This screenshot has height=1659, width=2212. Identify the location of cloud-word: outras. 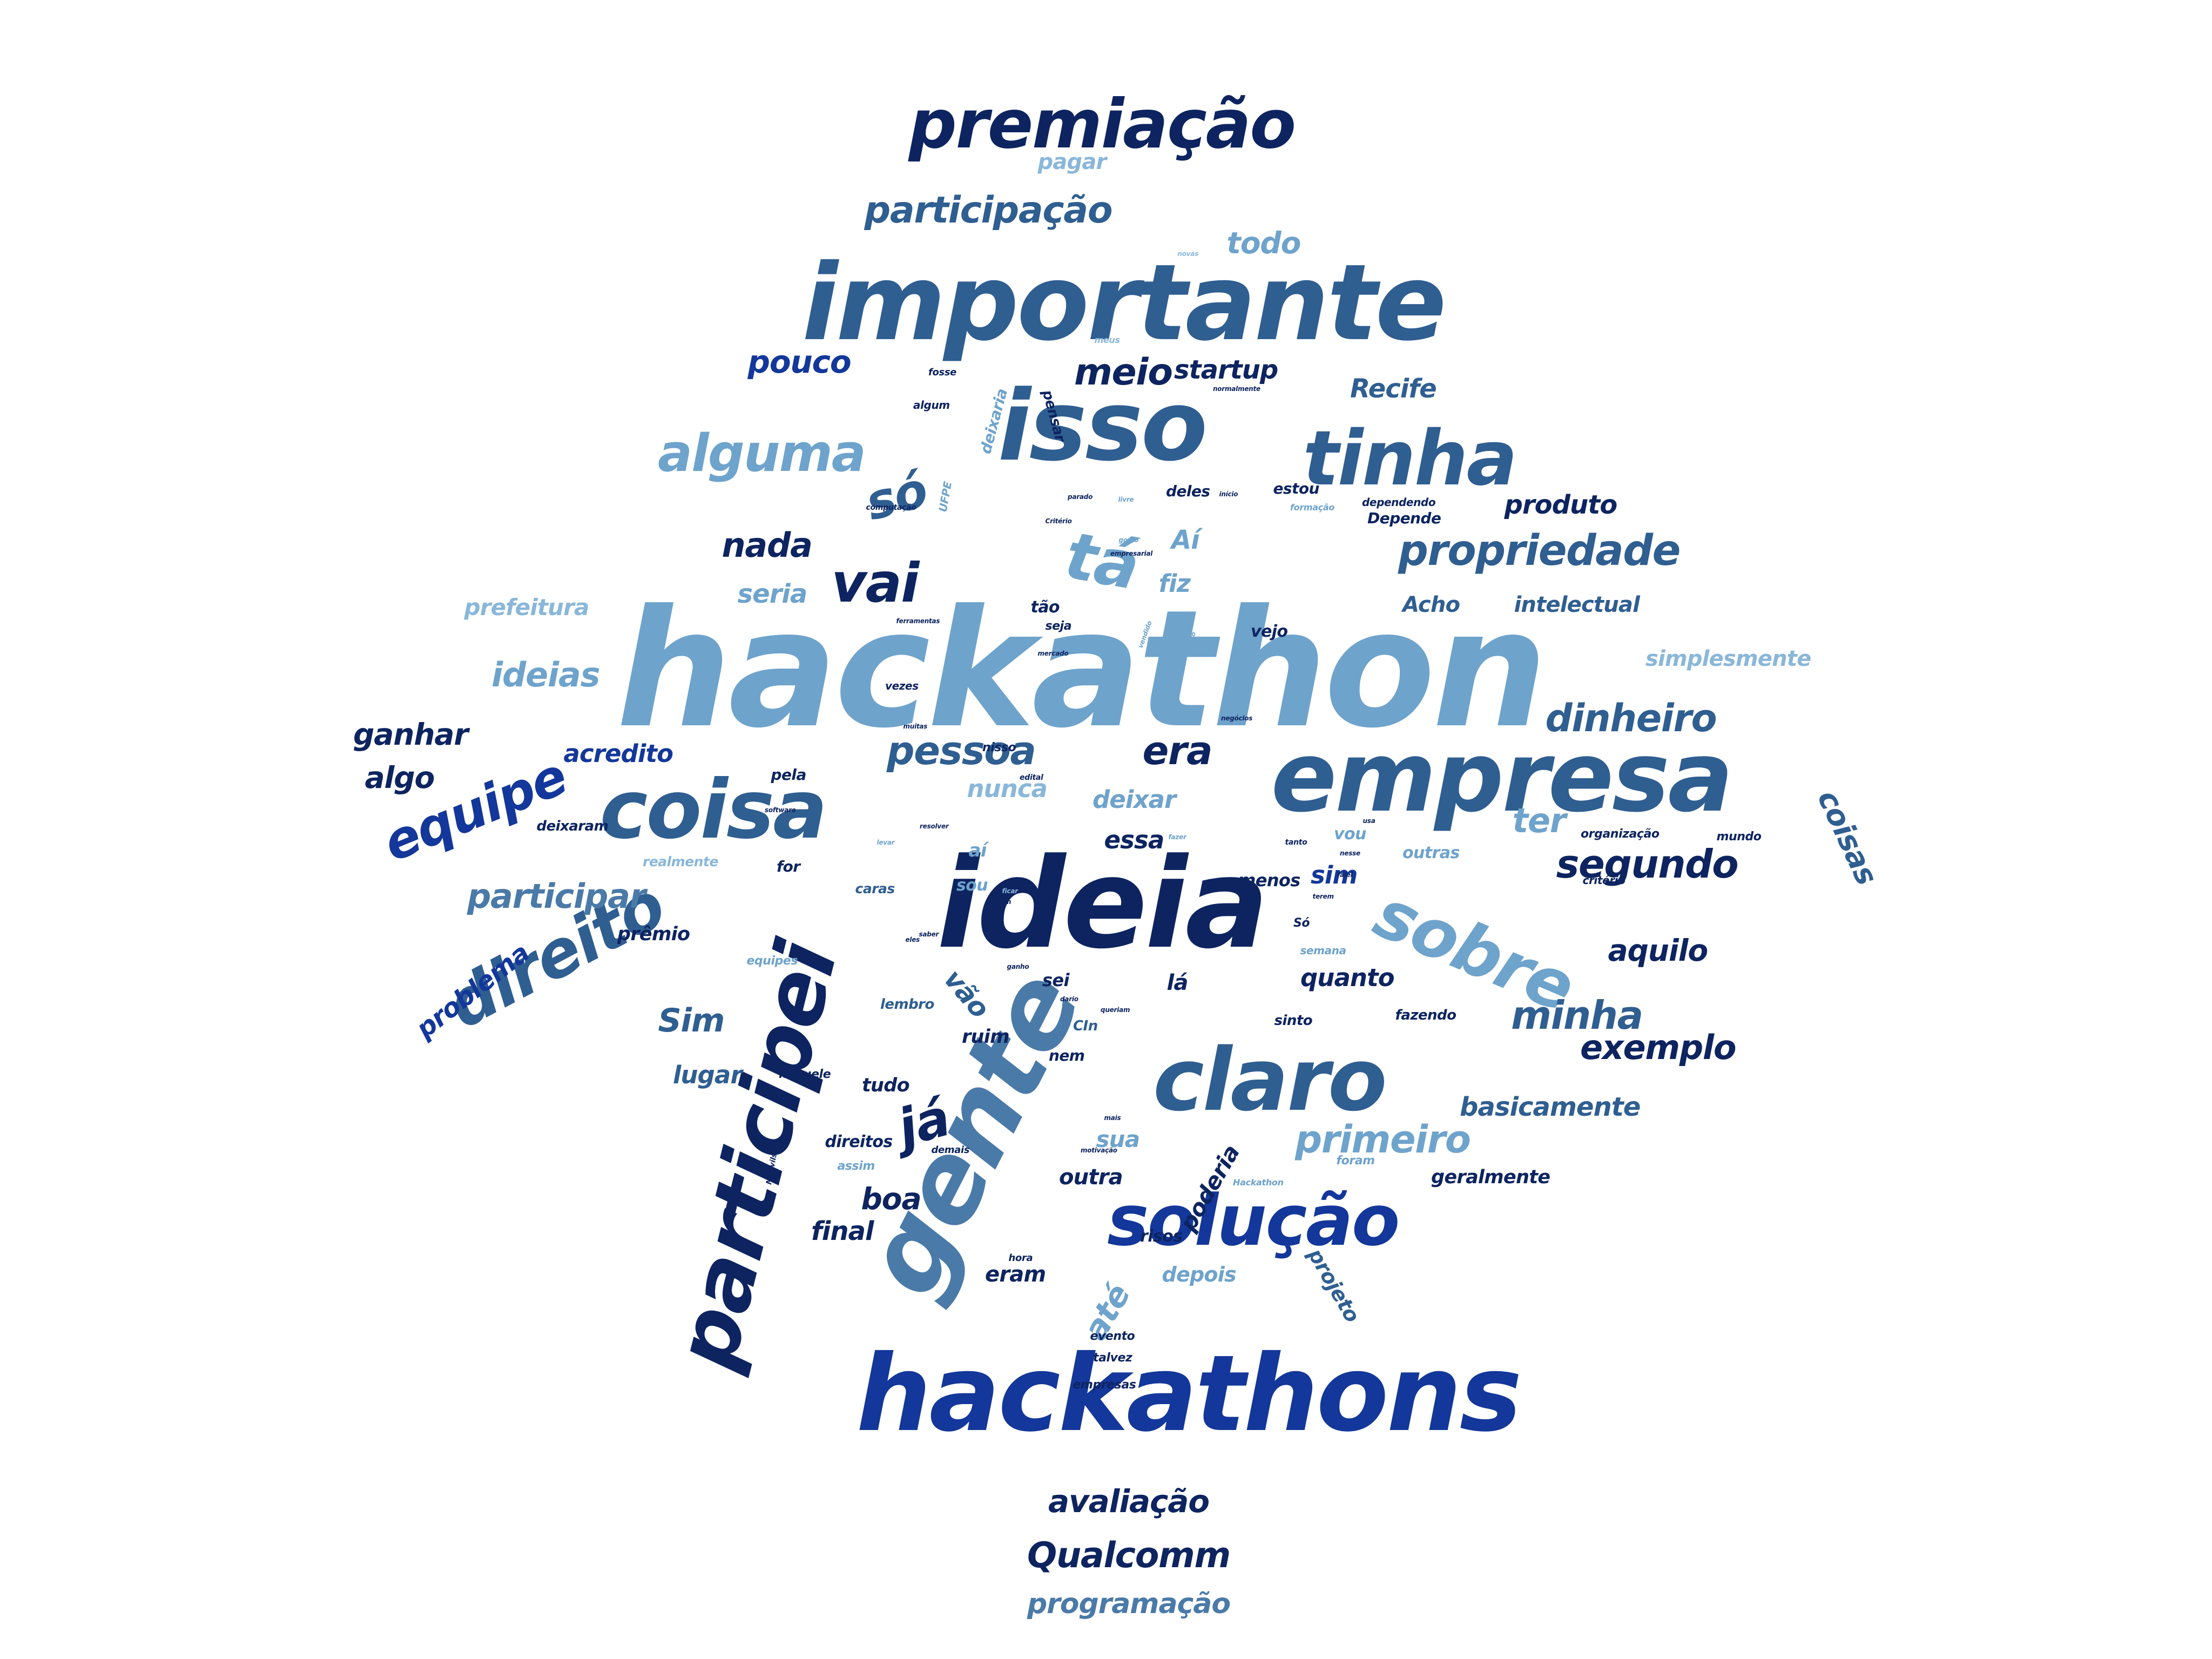
(1431, 853).